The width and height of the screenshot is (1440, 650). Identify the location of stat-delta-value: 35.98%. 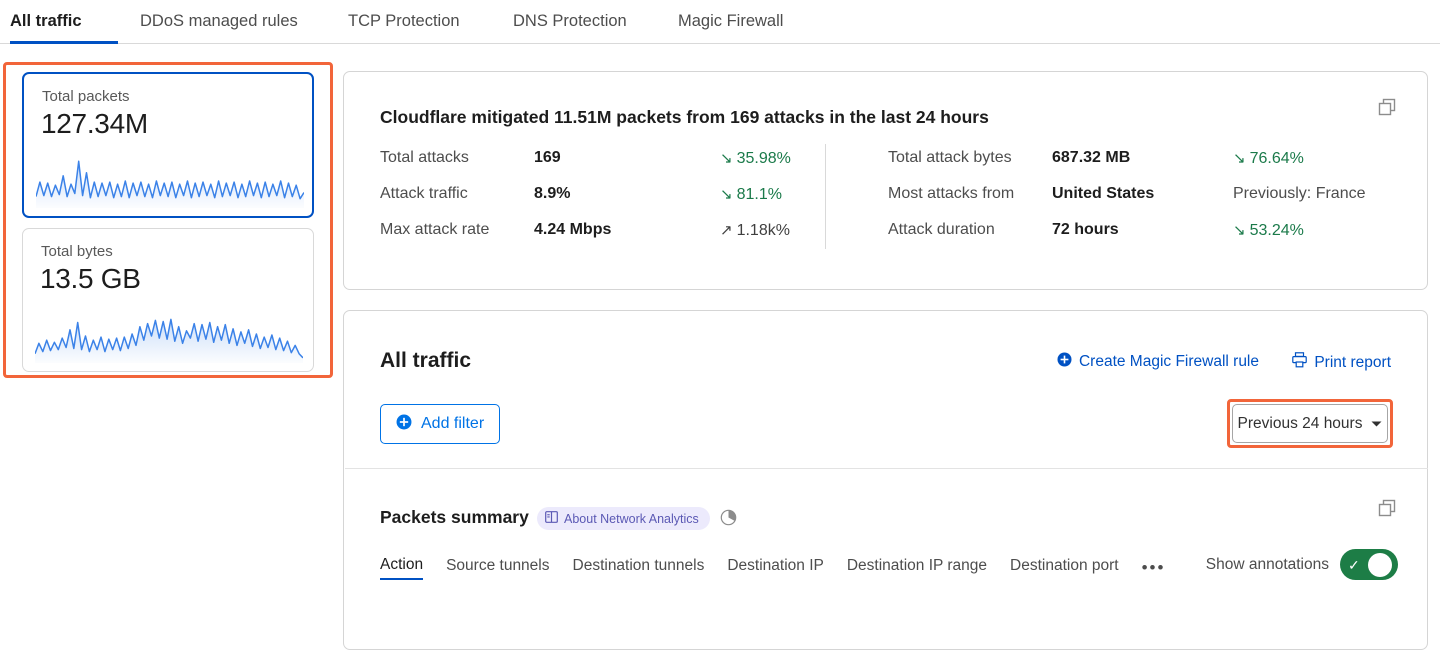
(763, 158).